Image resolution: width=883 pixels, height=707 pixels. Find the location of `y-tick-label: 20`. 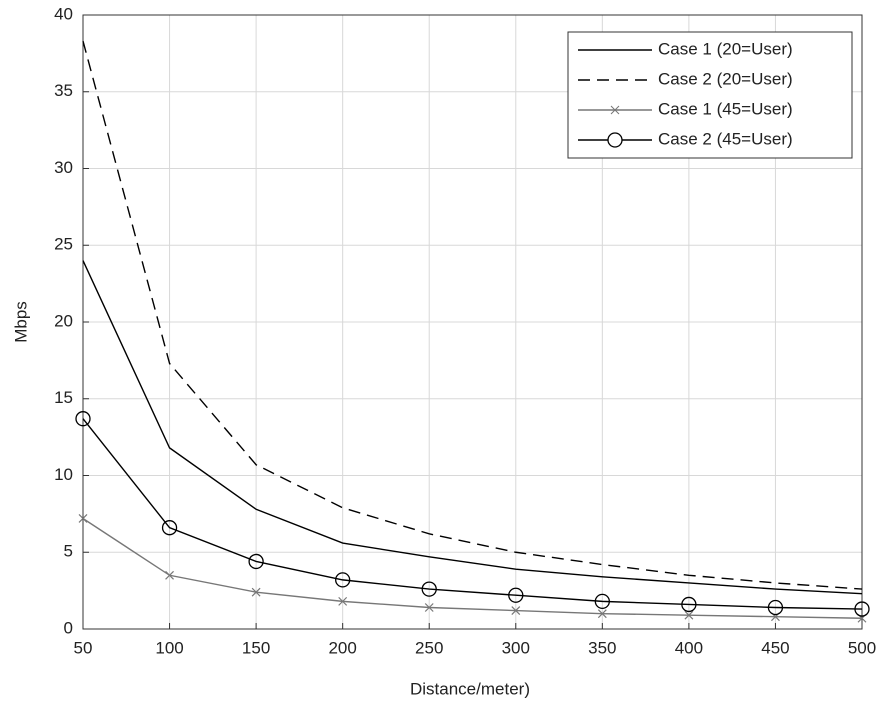

y-tick-label: 20 is located at coordinates (63, 320).